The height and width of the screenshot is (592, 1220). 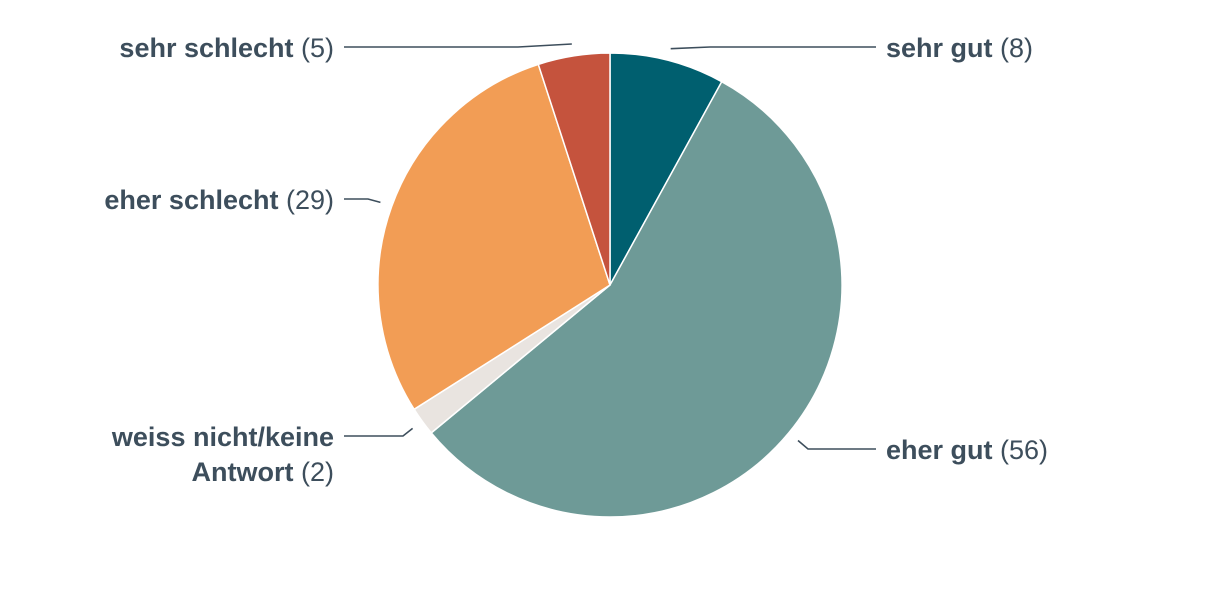 What do you see at coordinates (314, 472) in the screenshot?
I see `slice-label-value: (2)` at bounding box center [314, 472].